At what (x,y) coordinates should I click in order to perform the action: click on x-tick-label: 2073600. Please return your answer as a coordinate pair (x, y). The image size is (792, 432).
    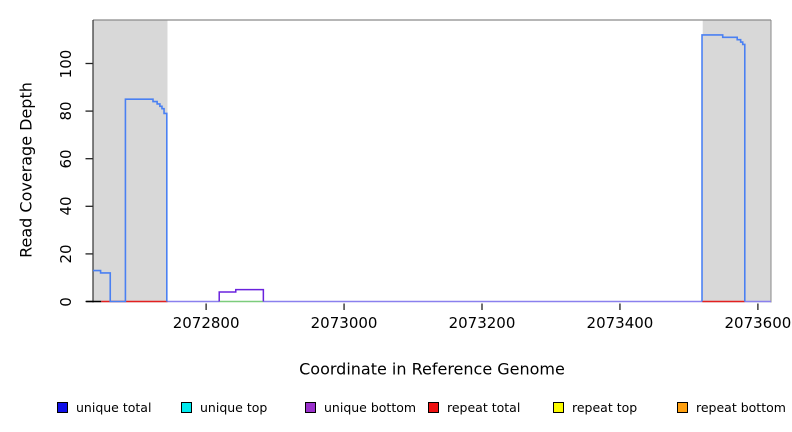
    Looking at the image, I should click on (758, 323).